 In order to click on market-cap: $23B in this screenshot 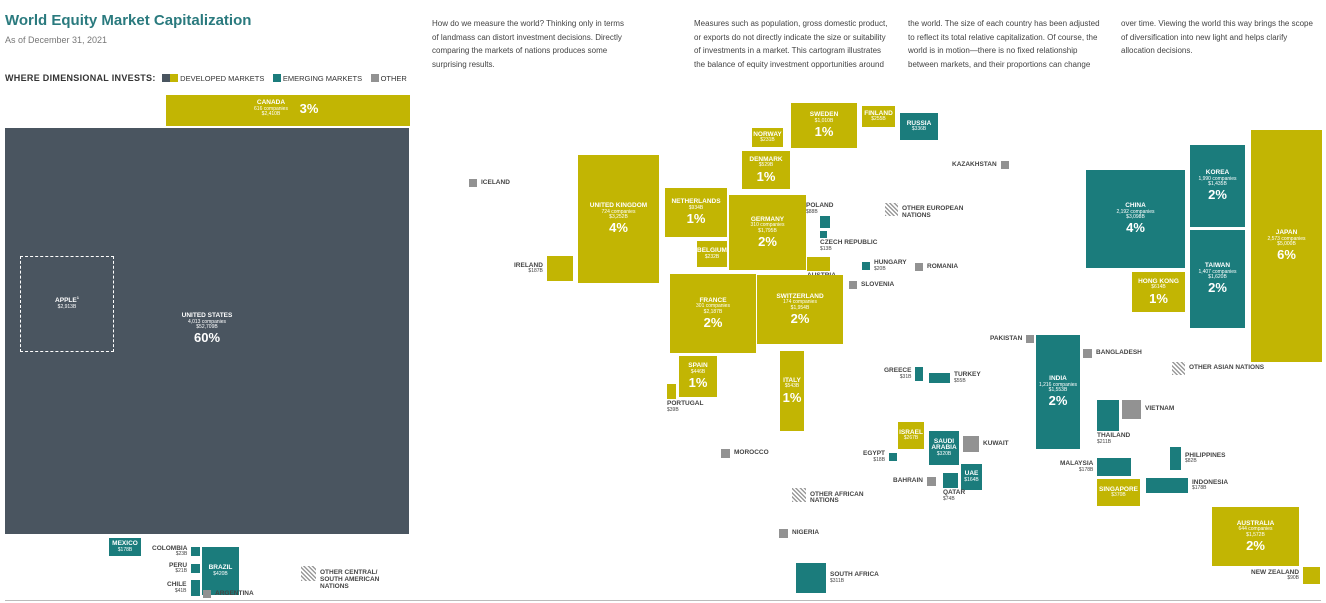, I will do `click(181, 554)`.